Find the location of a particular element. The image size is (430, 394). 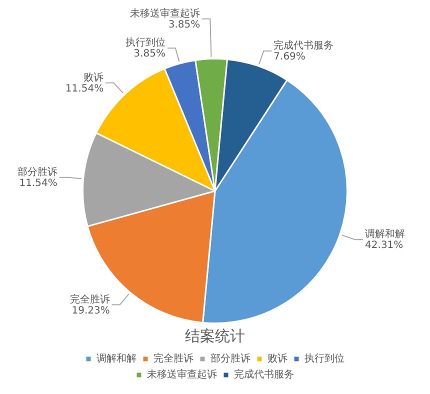

legend-label: 执行到位 is located at coordinates (324, 358).